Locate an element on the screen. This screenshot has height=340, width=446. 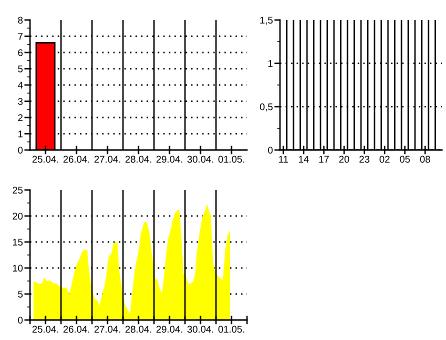
y-tick-label: 25 is located at coordinates (17, 190).